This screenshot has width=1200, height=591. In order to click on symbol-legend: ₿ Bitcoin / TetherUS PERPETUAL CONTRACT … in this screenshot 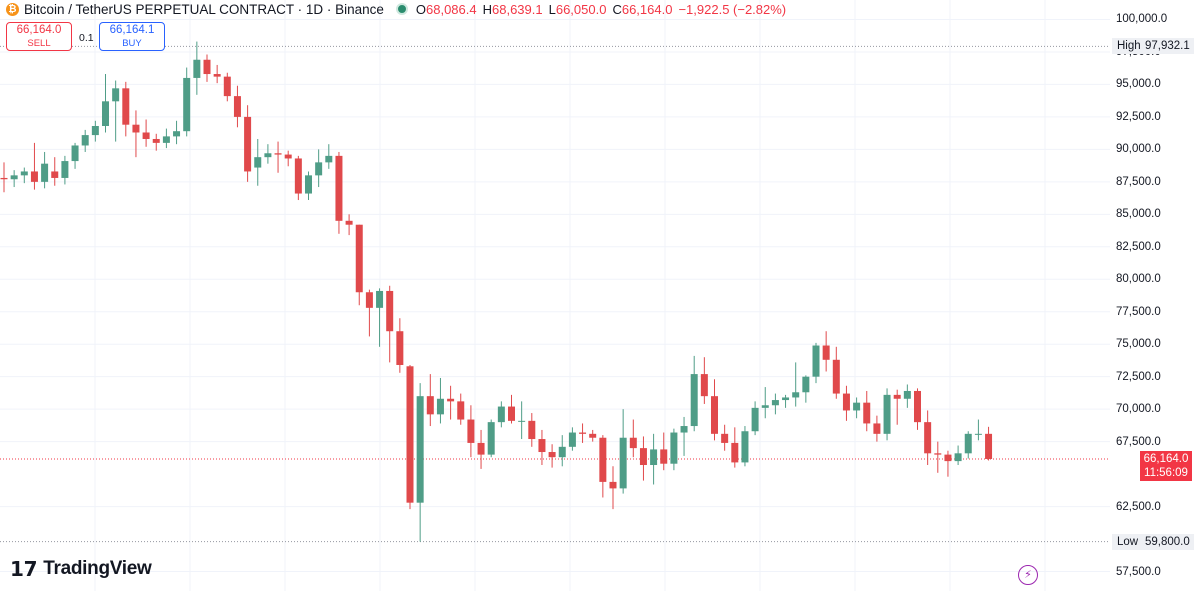, I will do `click(396, 9)`.